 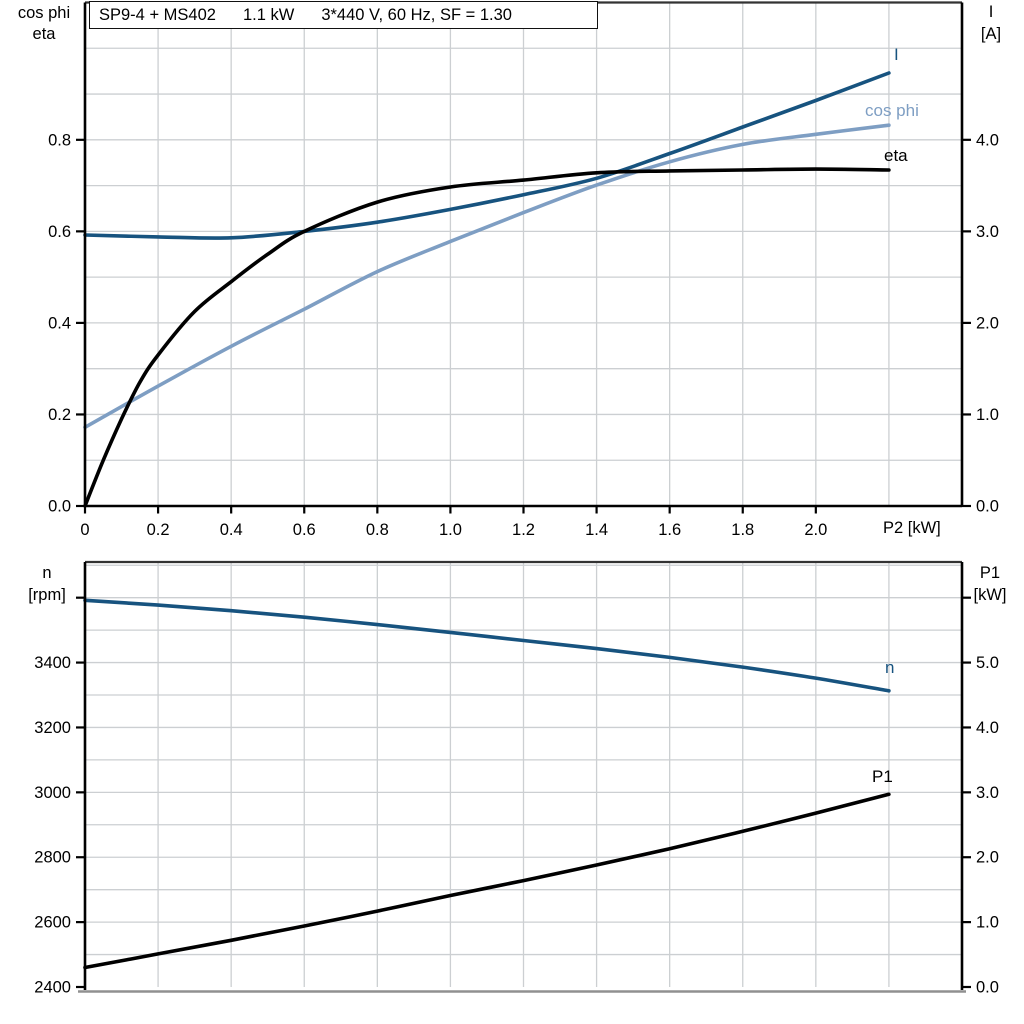 I want to click on title-conditions: 3*440 V, 60 Hz, SF = 1.30, so click(x=416, y=14).